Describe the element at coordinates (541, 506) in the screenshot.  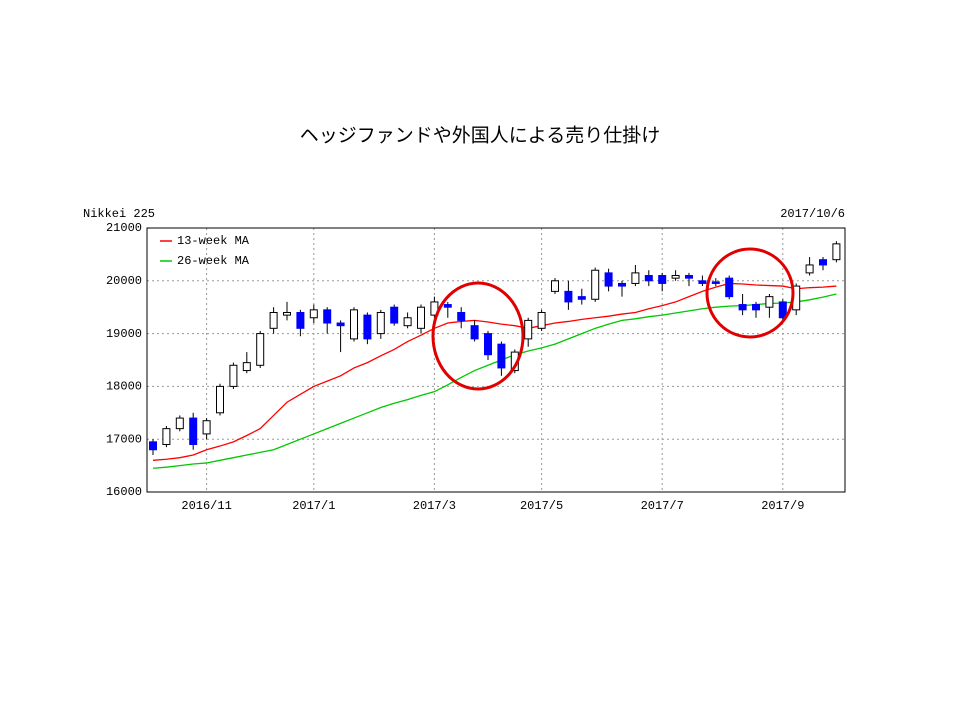
I see `x-tick-label: 2017/5` at that location.